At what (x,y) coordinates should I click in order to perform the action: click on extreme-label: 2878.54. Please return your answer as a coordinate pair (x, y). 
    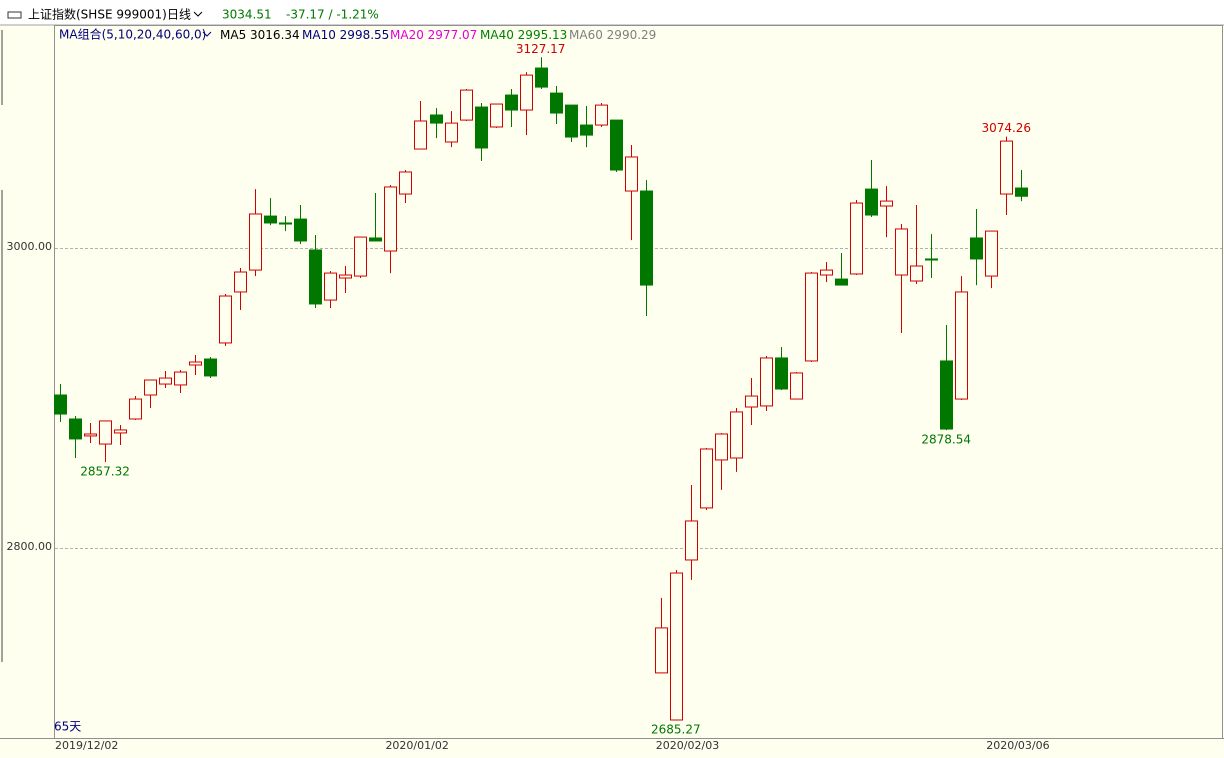
    Looking at the image, I should click on (946, 440).